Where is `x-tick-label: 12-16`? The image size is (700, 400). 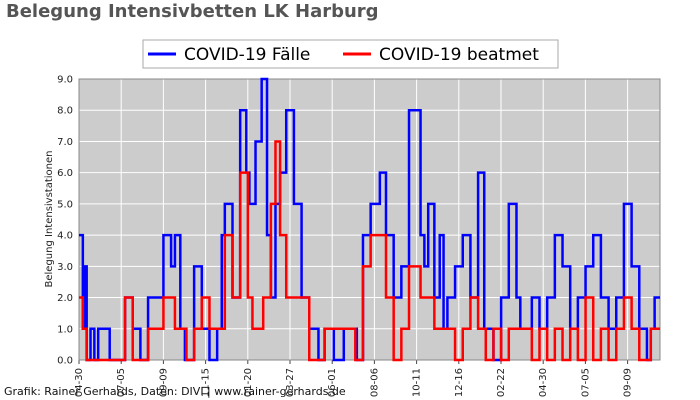
x-tick-label: 12-16 is located at coordinates (459, 382).